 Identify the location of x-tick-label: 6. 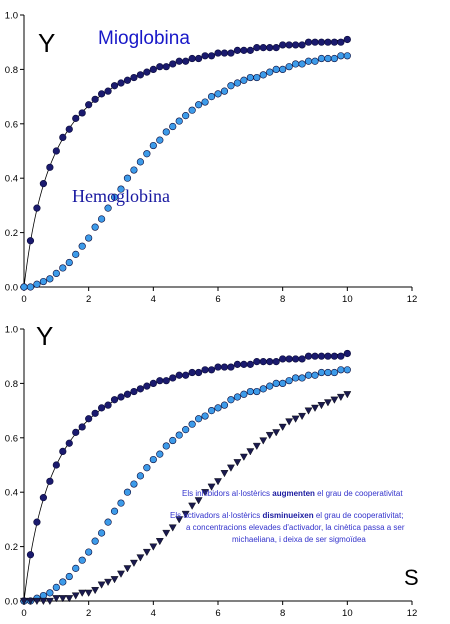
(217, 613).